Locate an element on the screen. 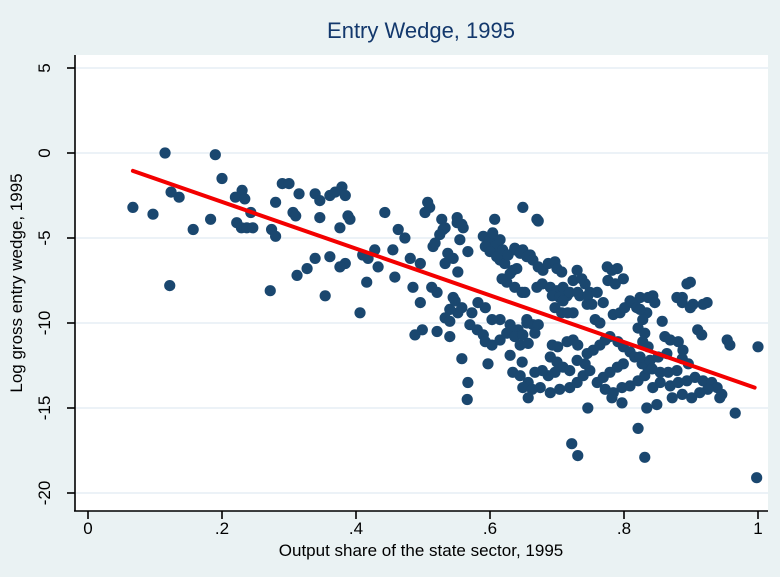 Image resolution: width=780 pixels, height=577 pixels. x-tick-label: .6 is located at coordinates (490, 528).